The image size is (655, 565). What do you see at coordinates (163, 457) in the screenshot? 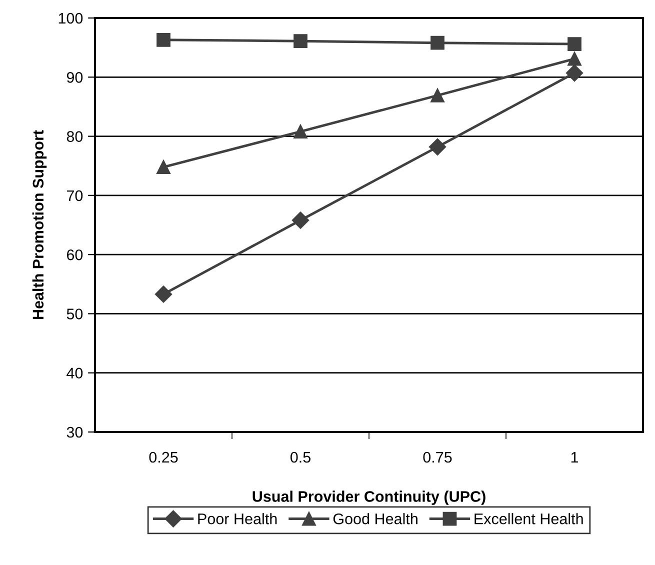
I see `x-tick-label: 0.25` at bounding box center [163, 457].